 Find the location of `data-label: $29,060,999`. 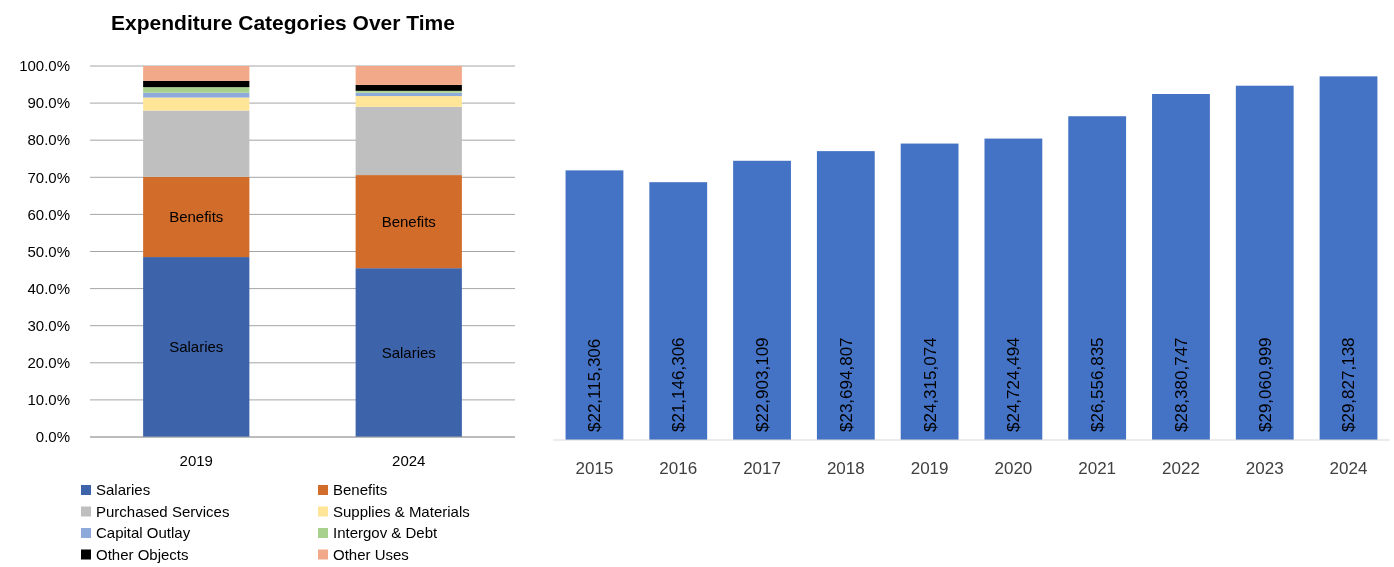

data-label: $29,060,999 is located at coordinates (1265, 384).